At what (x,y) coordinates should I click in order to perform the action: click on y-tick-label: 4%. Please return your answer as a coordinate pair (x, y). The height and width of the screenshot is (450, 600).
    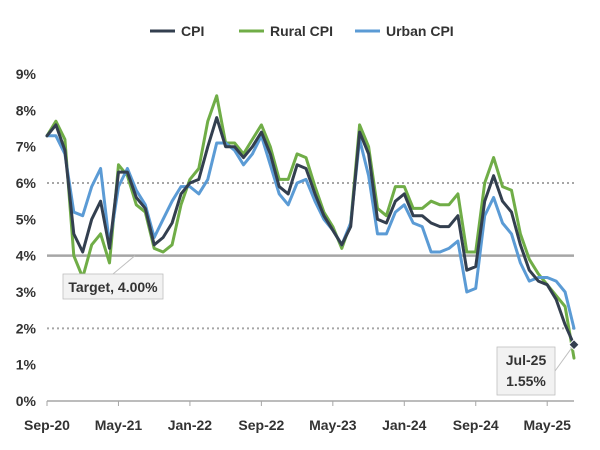
    Looking at the image, I should click on (26, 256).